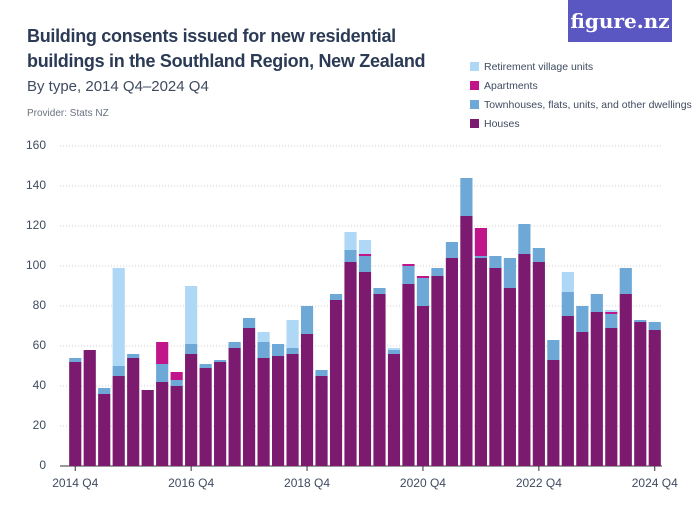 Image resolution: width=700 pixels, height=525 pixels. What do you see at coordinates (36, 185) in the screenshot?
I see `y-tick-label: 140` at bounding box center [36, 185].